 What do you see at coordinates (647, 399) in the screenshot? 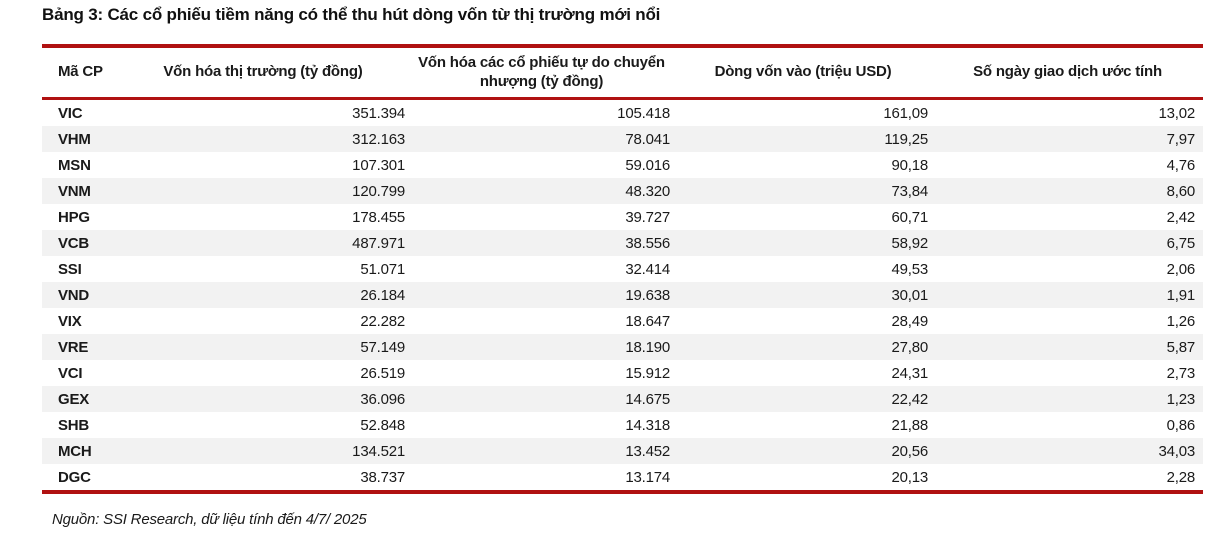
I see `value-cell: 14.675` at bounding box center [647, 399].